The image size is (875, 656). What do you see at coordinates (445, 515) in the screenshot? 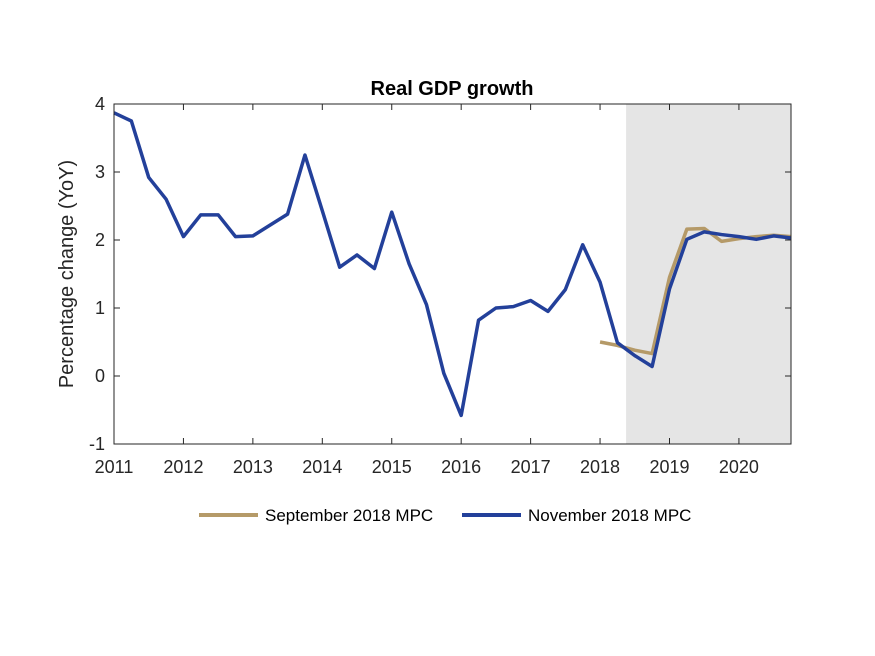
I see `legend: September 2018 MPC November 2018 MPC` at bounding box center [445, 515].